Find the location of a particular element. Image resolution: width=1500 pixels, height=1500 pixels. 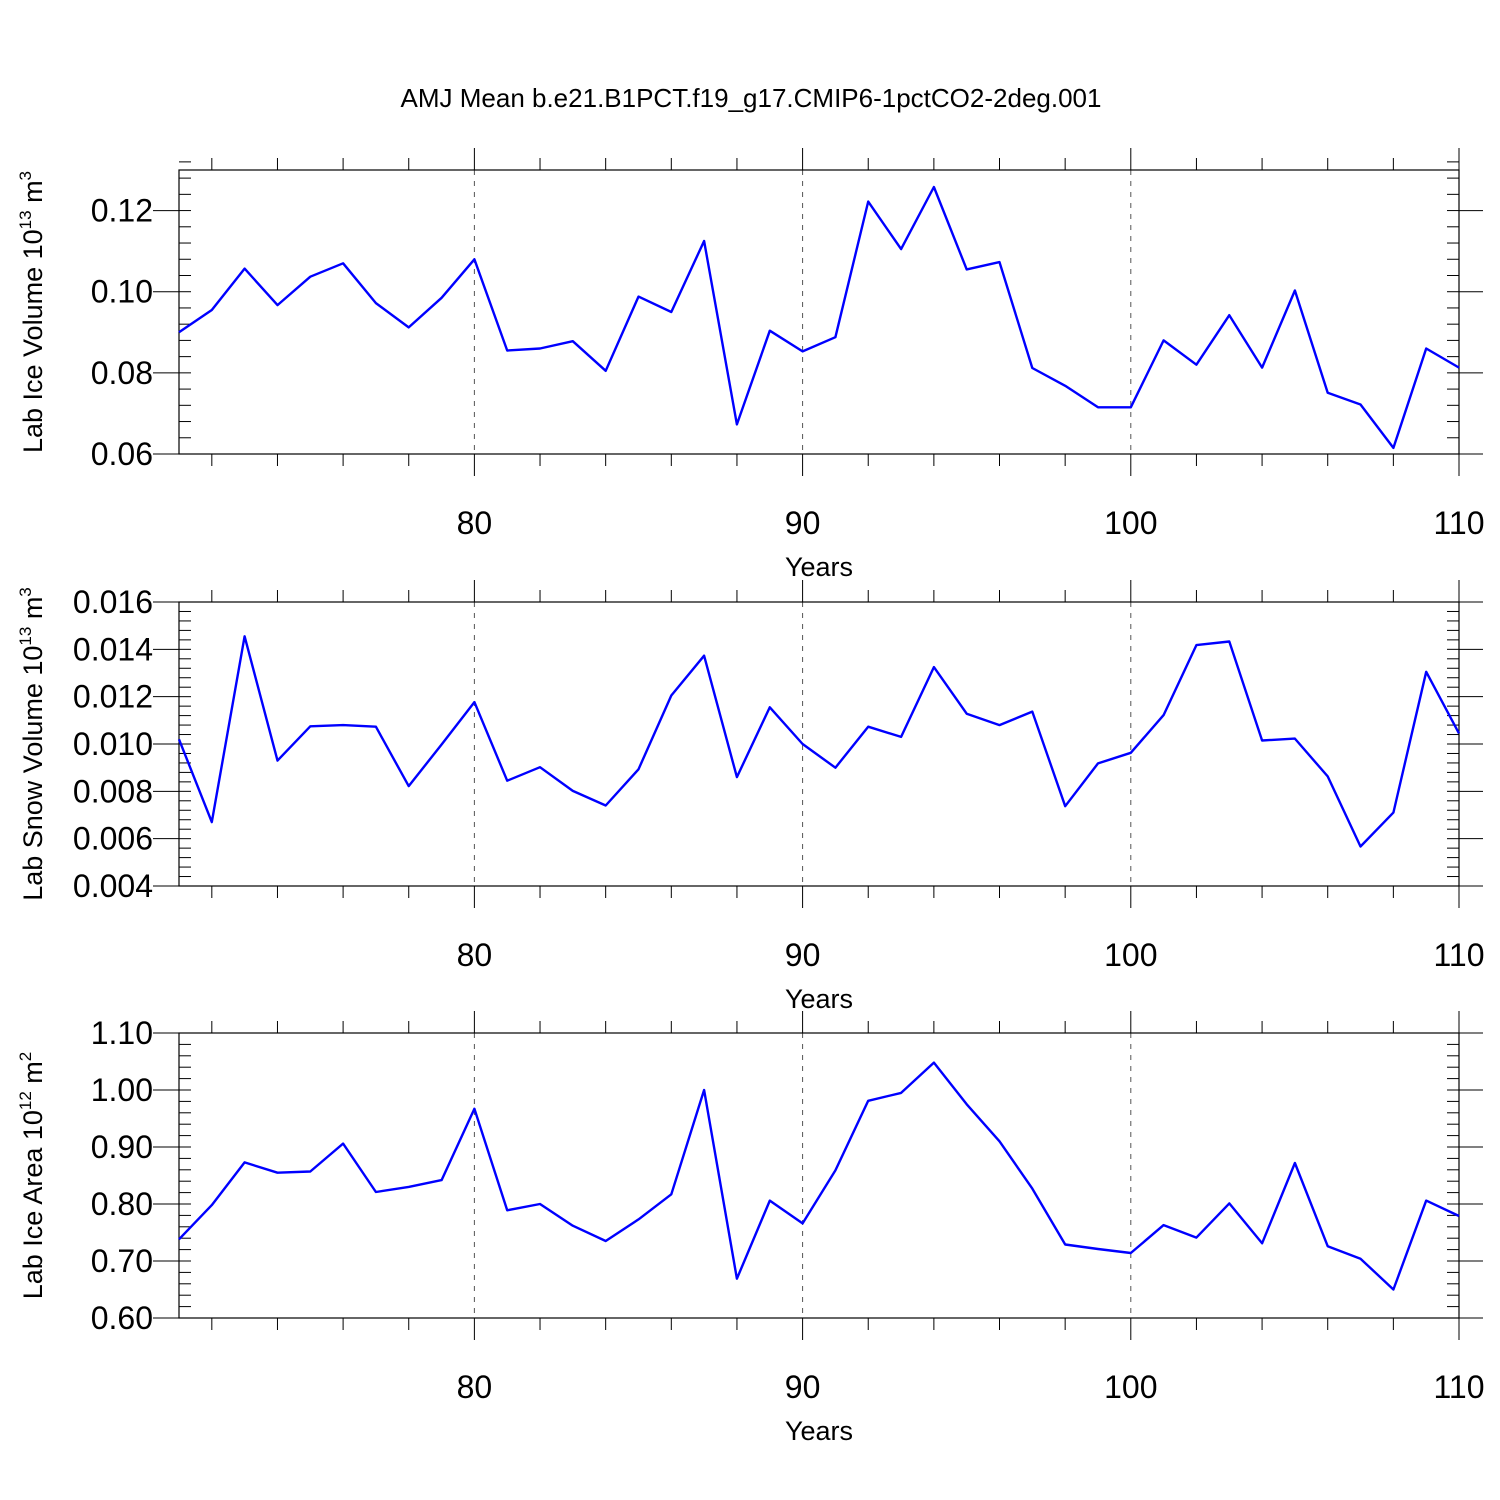

y-tick-label: 0.06 is located at coordinates (122, 454).